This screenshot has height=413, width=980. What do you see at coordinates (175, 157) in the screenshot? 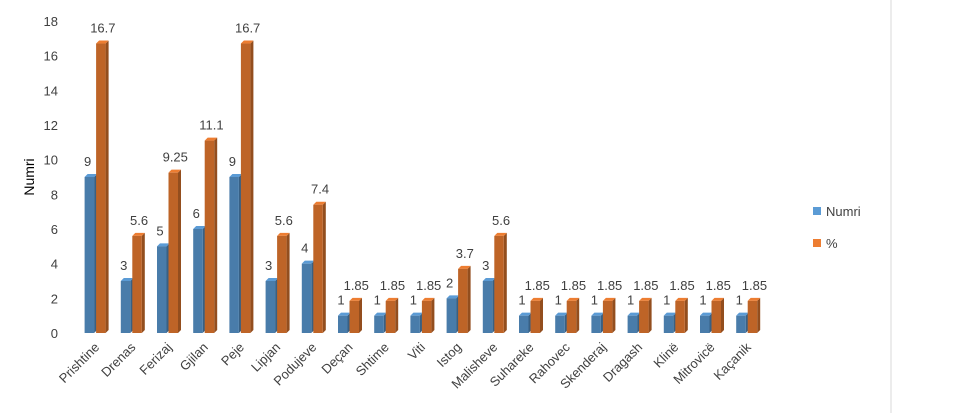
I see `data-label: 9.25` at bounding box center [175, 157].